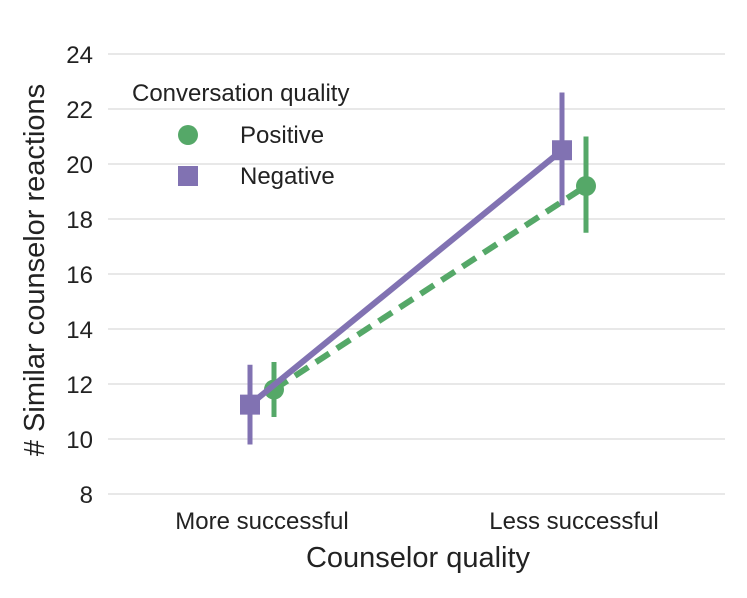 This screenshot has height=598, width=747. What do you see at coordinates (79, 165) in the screenshot?
I see `y-tick-label: 20` at bounding box center [79, 165].